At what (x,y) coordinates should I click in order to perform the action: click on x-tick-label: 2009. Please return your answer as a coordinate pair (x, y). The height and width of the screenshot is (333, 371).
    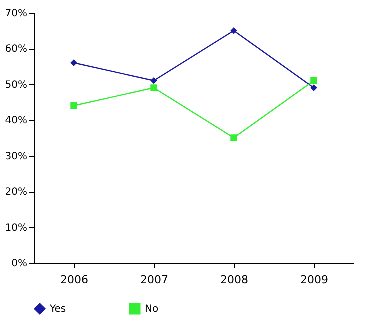
    Looking at the image, I should click on (314, 280).